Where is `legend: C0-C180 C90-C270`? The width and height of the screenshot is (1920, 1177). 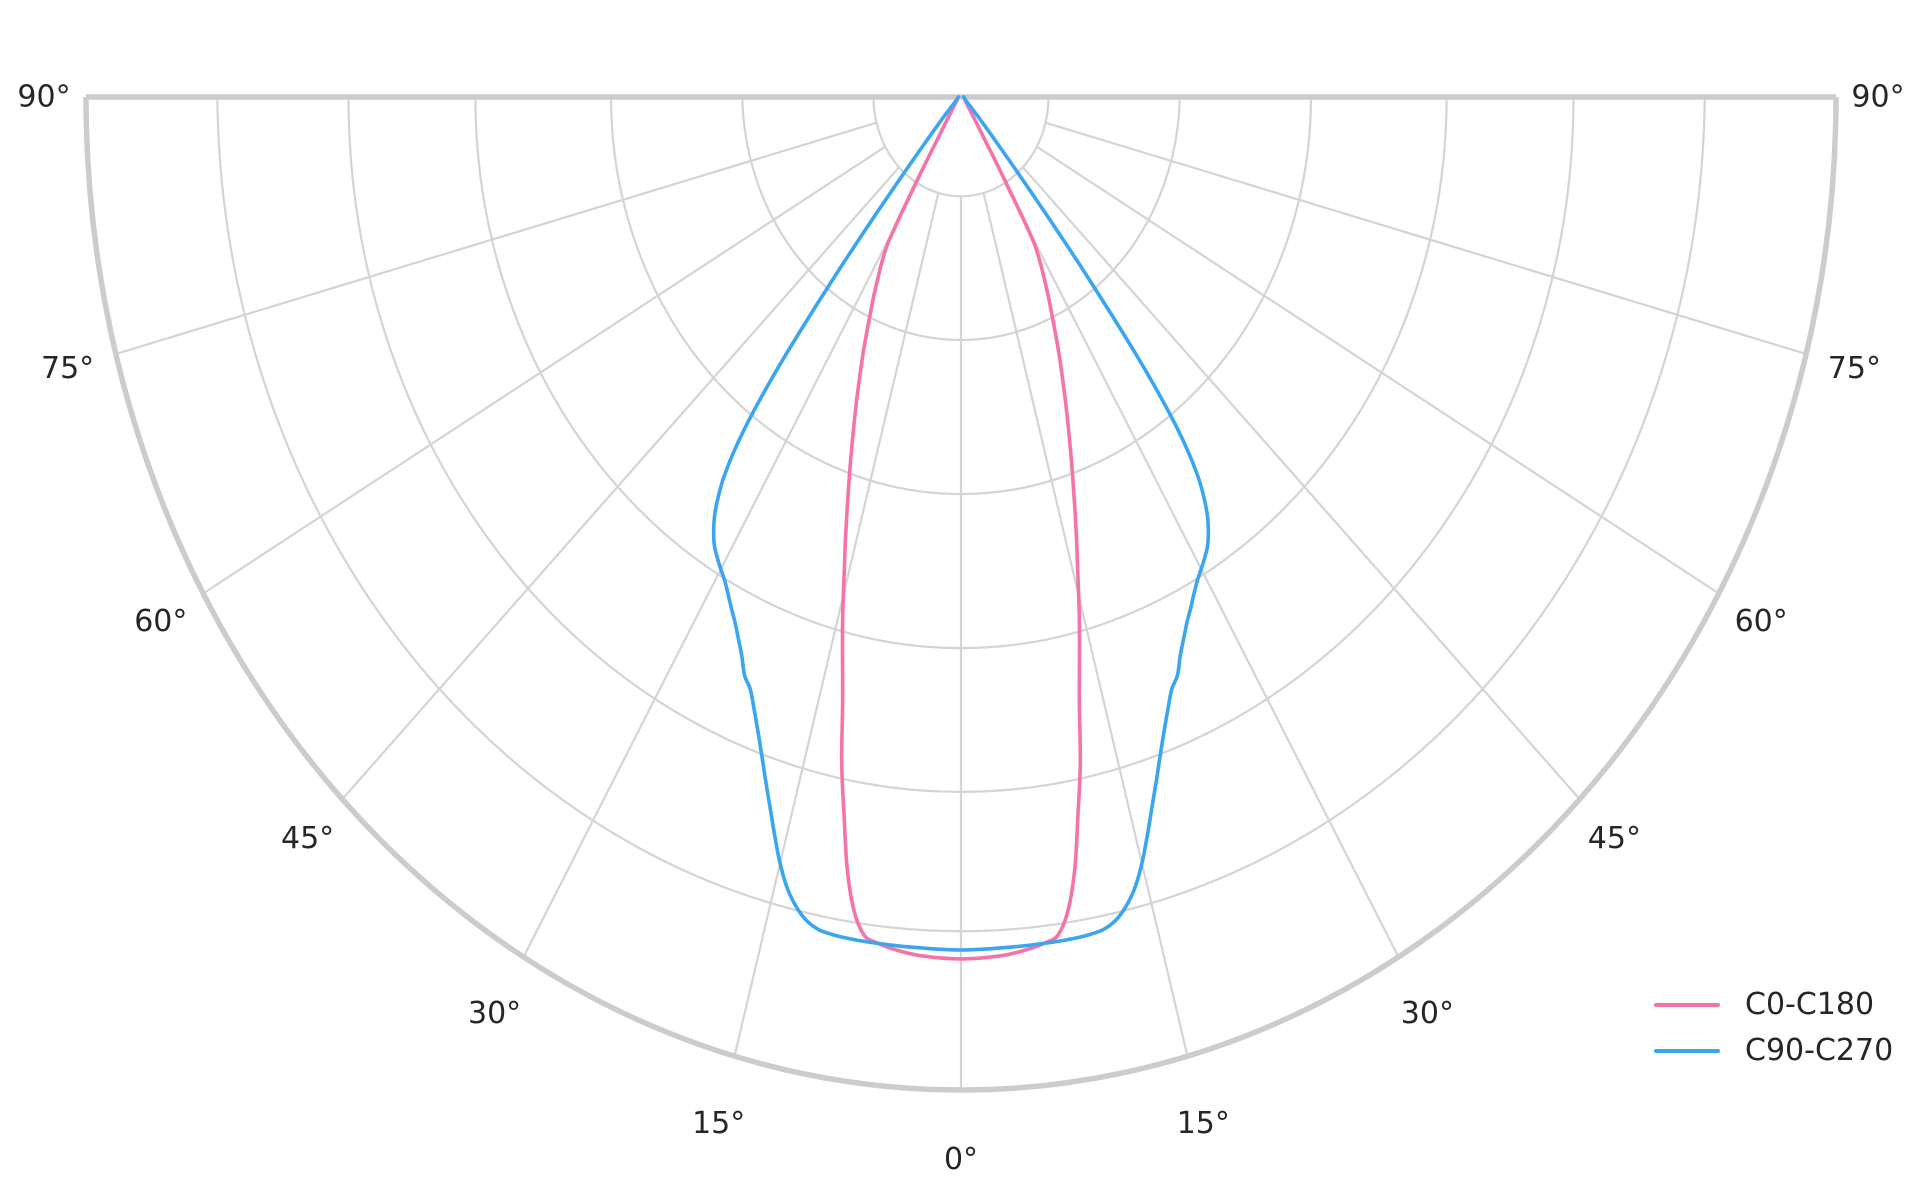
legend: C0-C180 C90-C270 is located at coordinates (1773, 1028).